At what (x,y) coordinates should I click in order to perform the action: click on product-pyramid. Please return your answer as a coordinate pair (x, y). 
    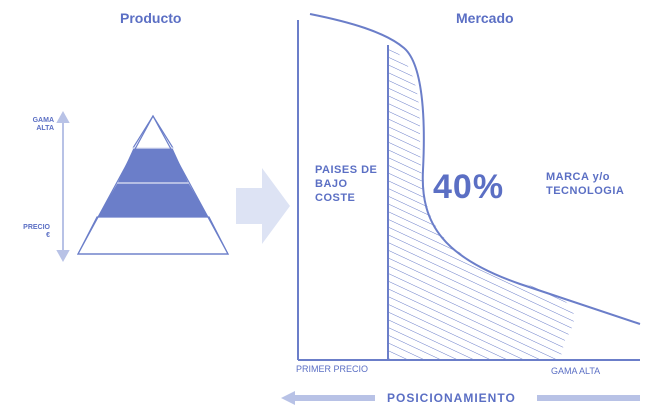
    Looking at the image, I should click on (153, 184).